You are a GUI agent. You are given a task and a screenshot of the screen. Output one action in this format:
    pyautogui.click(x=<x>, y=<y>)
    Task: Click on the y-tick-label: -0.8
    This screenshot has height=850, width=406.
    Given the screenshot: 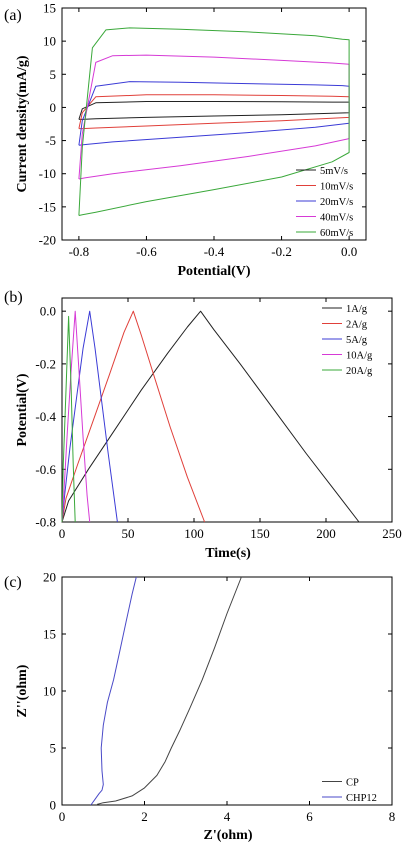 What is the action you would take?
    pyautogui.click(x=45, y=522)
    